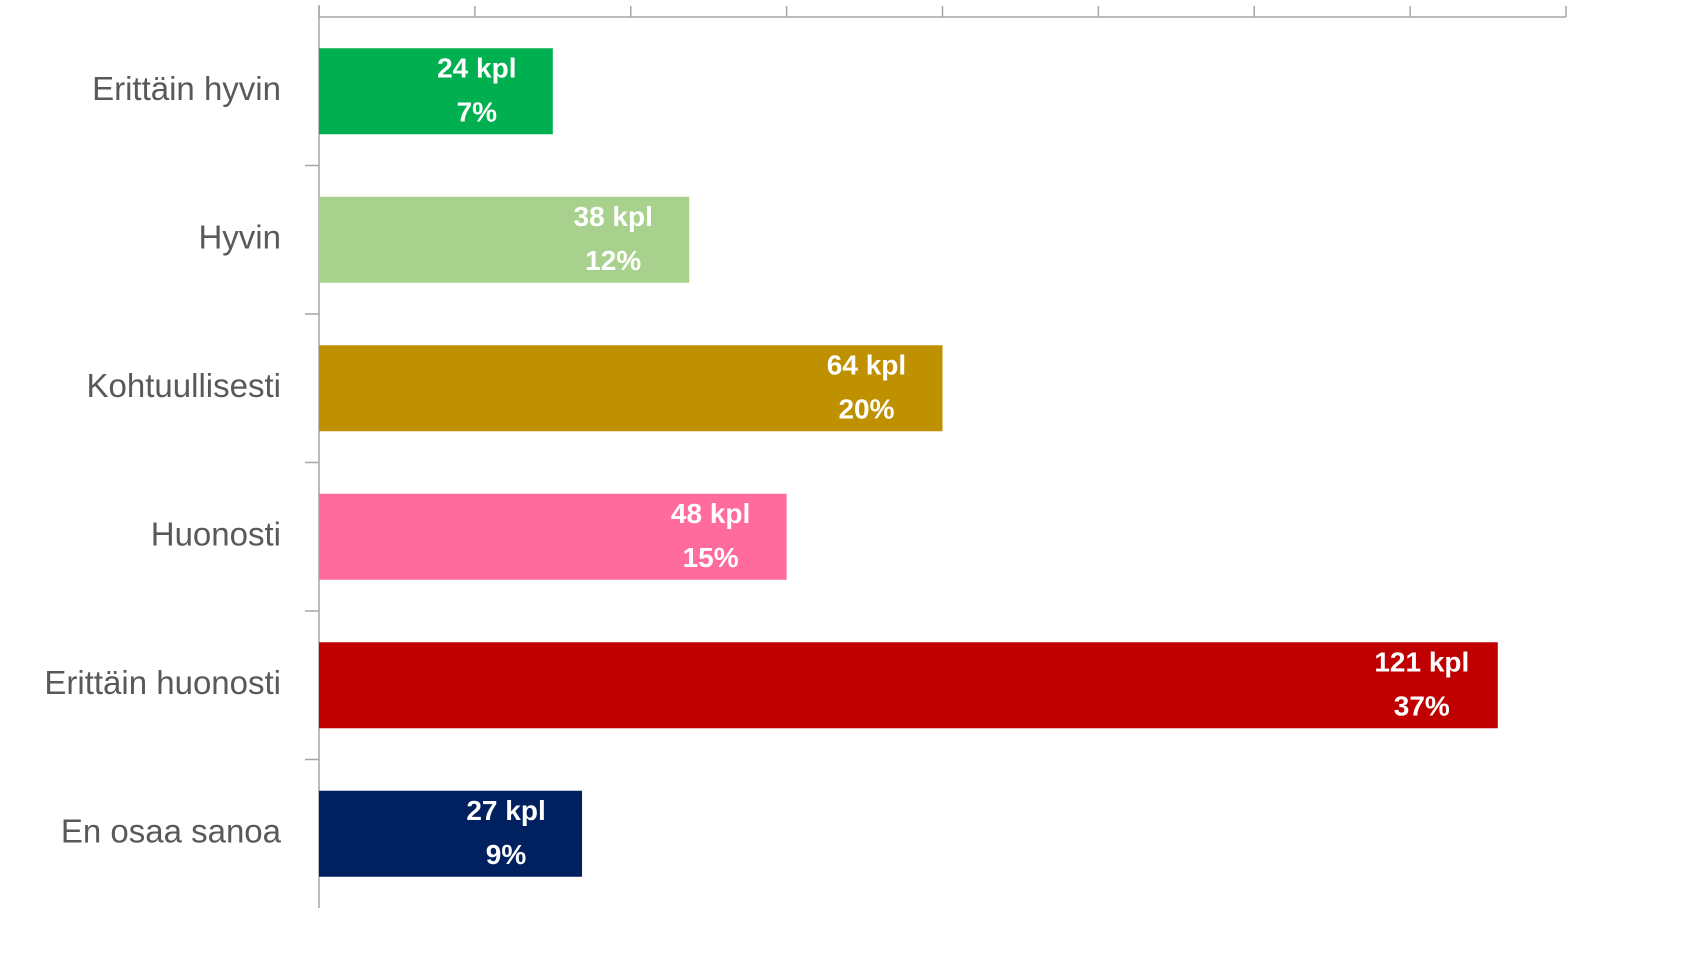 This screenshot has height=979, width=1692. Describe the element at coordinates (476, 68) in the screenshot. I see `value-label: 24 kpl` at that location.